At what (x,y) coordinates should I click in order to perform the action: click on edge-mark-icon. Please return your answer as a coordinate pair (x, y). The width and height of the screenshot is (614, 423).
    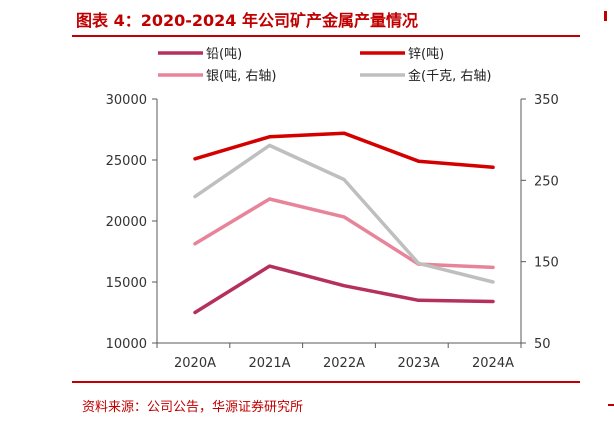
    Looking at the image, I should click on (605, 16).